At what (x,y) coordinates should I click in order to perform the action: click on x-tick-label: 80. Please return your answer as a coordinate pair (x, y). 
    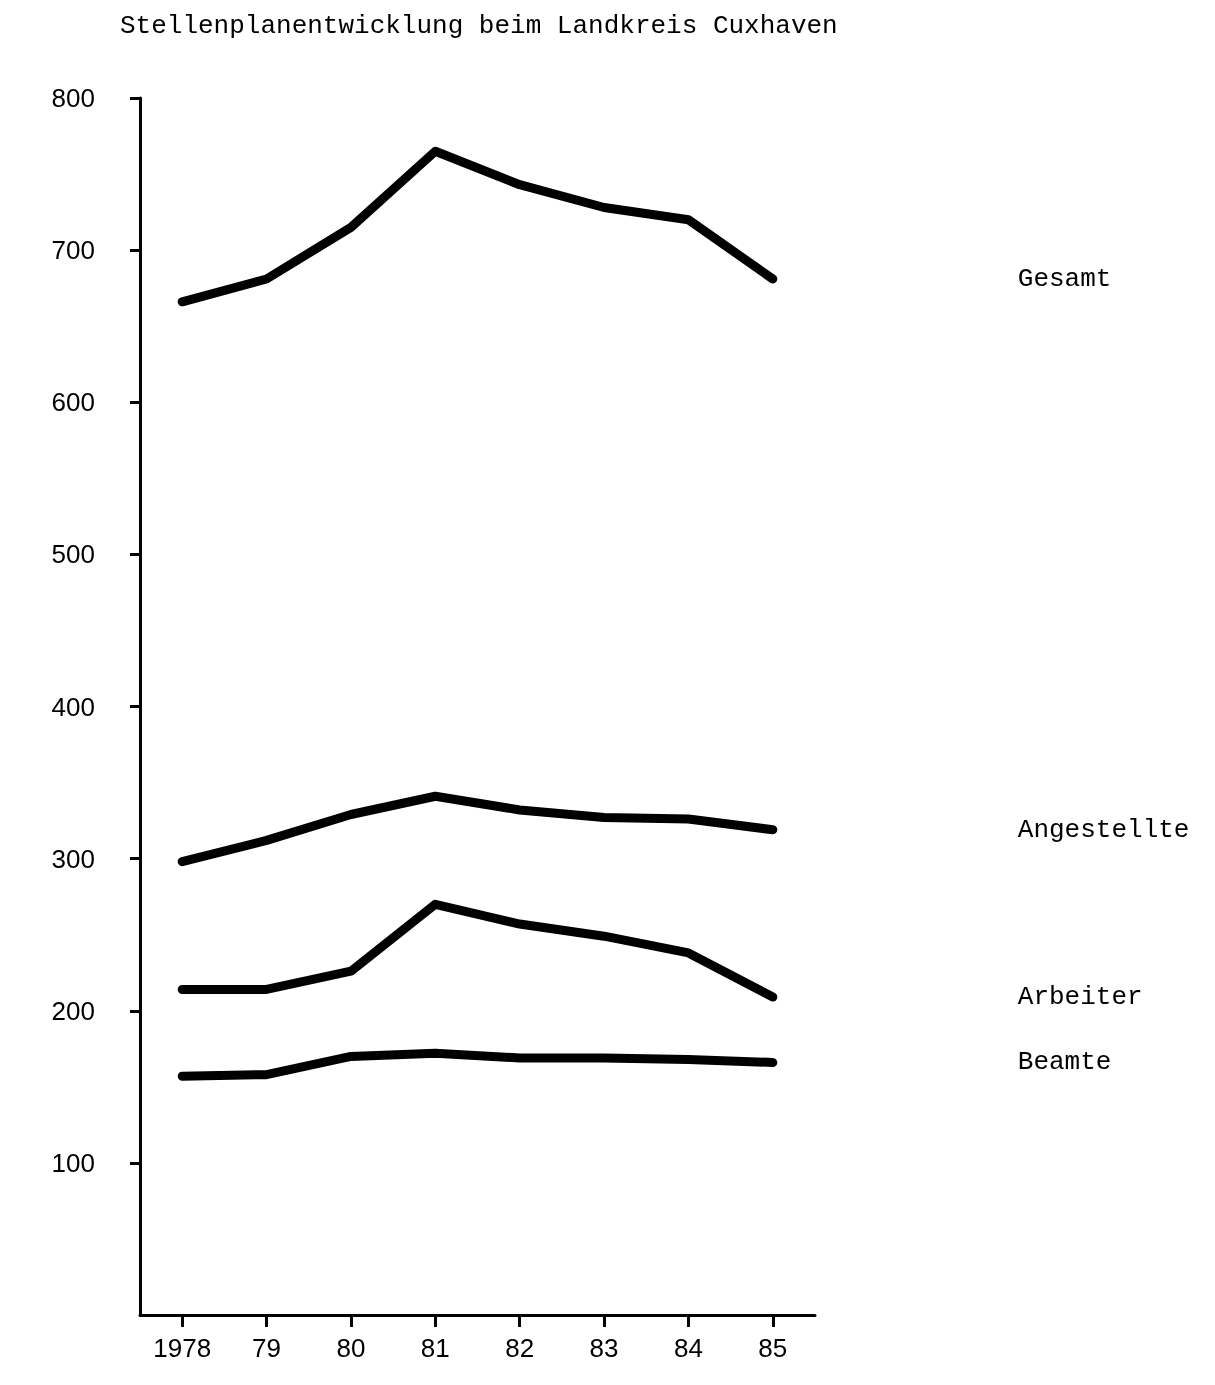
    Looking at the image, I should click on (351, 1348).